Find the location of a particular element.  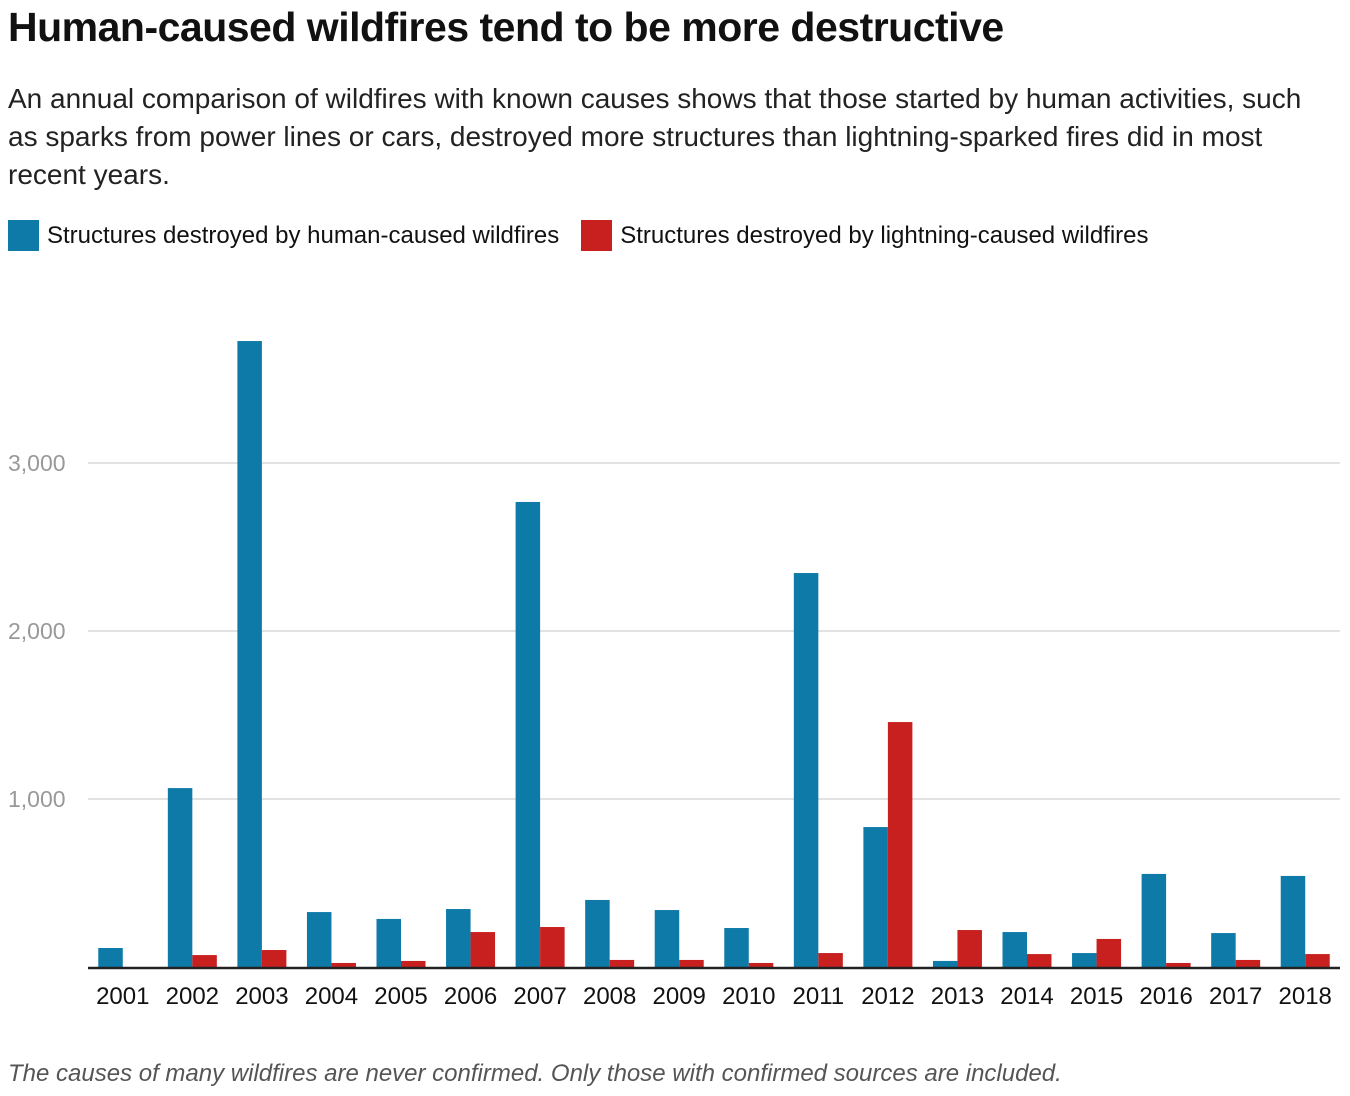

x-tick-label: 2002 is located at coordinates (192, 996).